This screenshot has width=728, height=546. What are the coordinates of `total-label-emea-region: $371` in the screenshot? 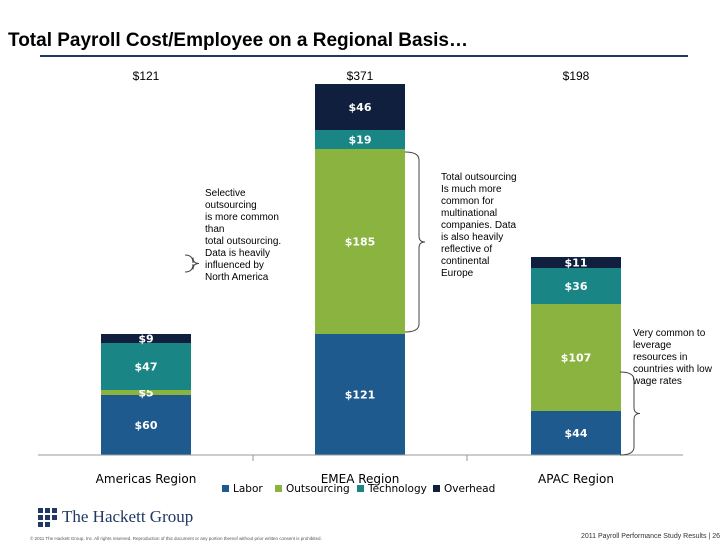 It's located at (360, 76).